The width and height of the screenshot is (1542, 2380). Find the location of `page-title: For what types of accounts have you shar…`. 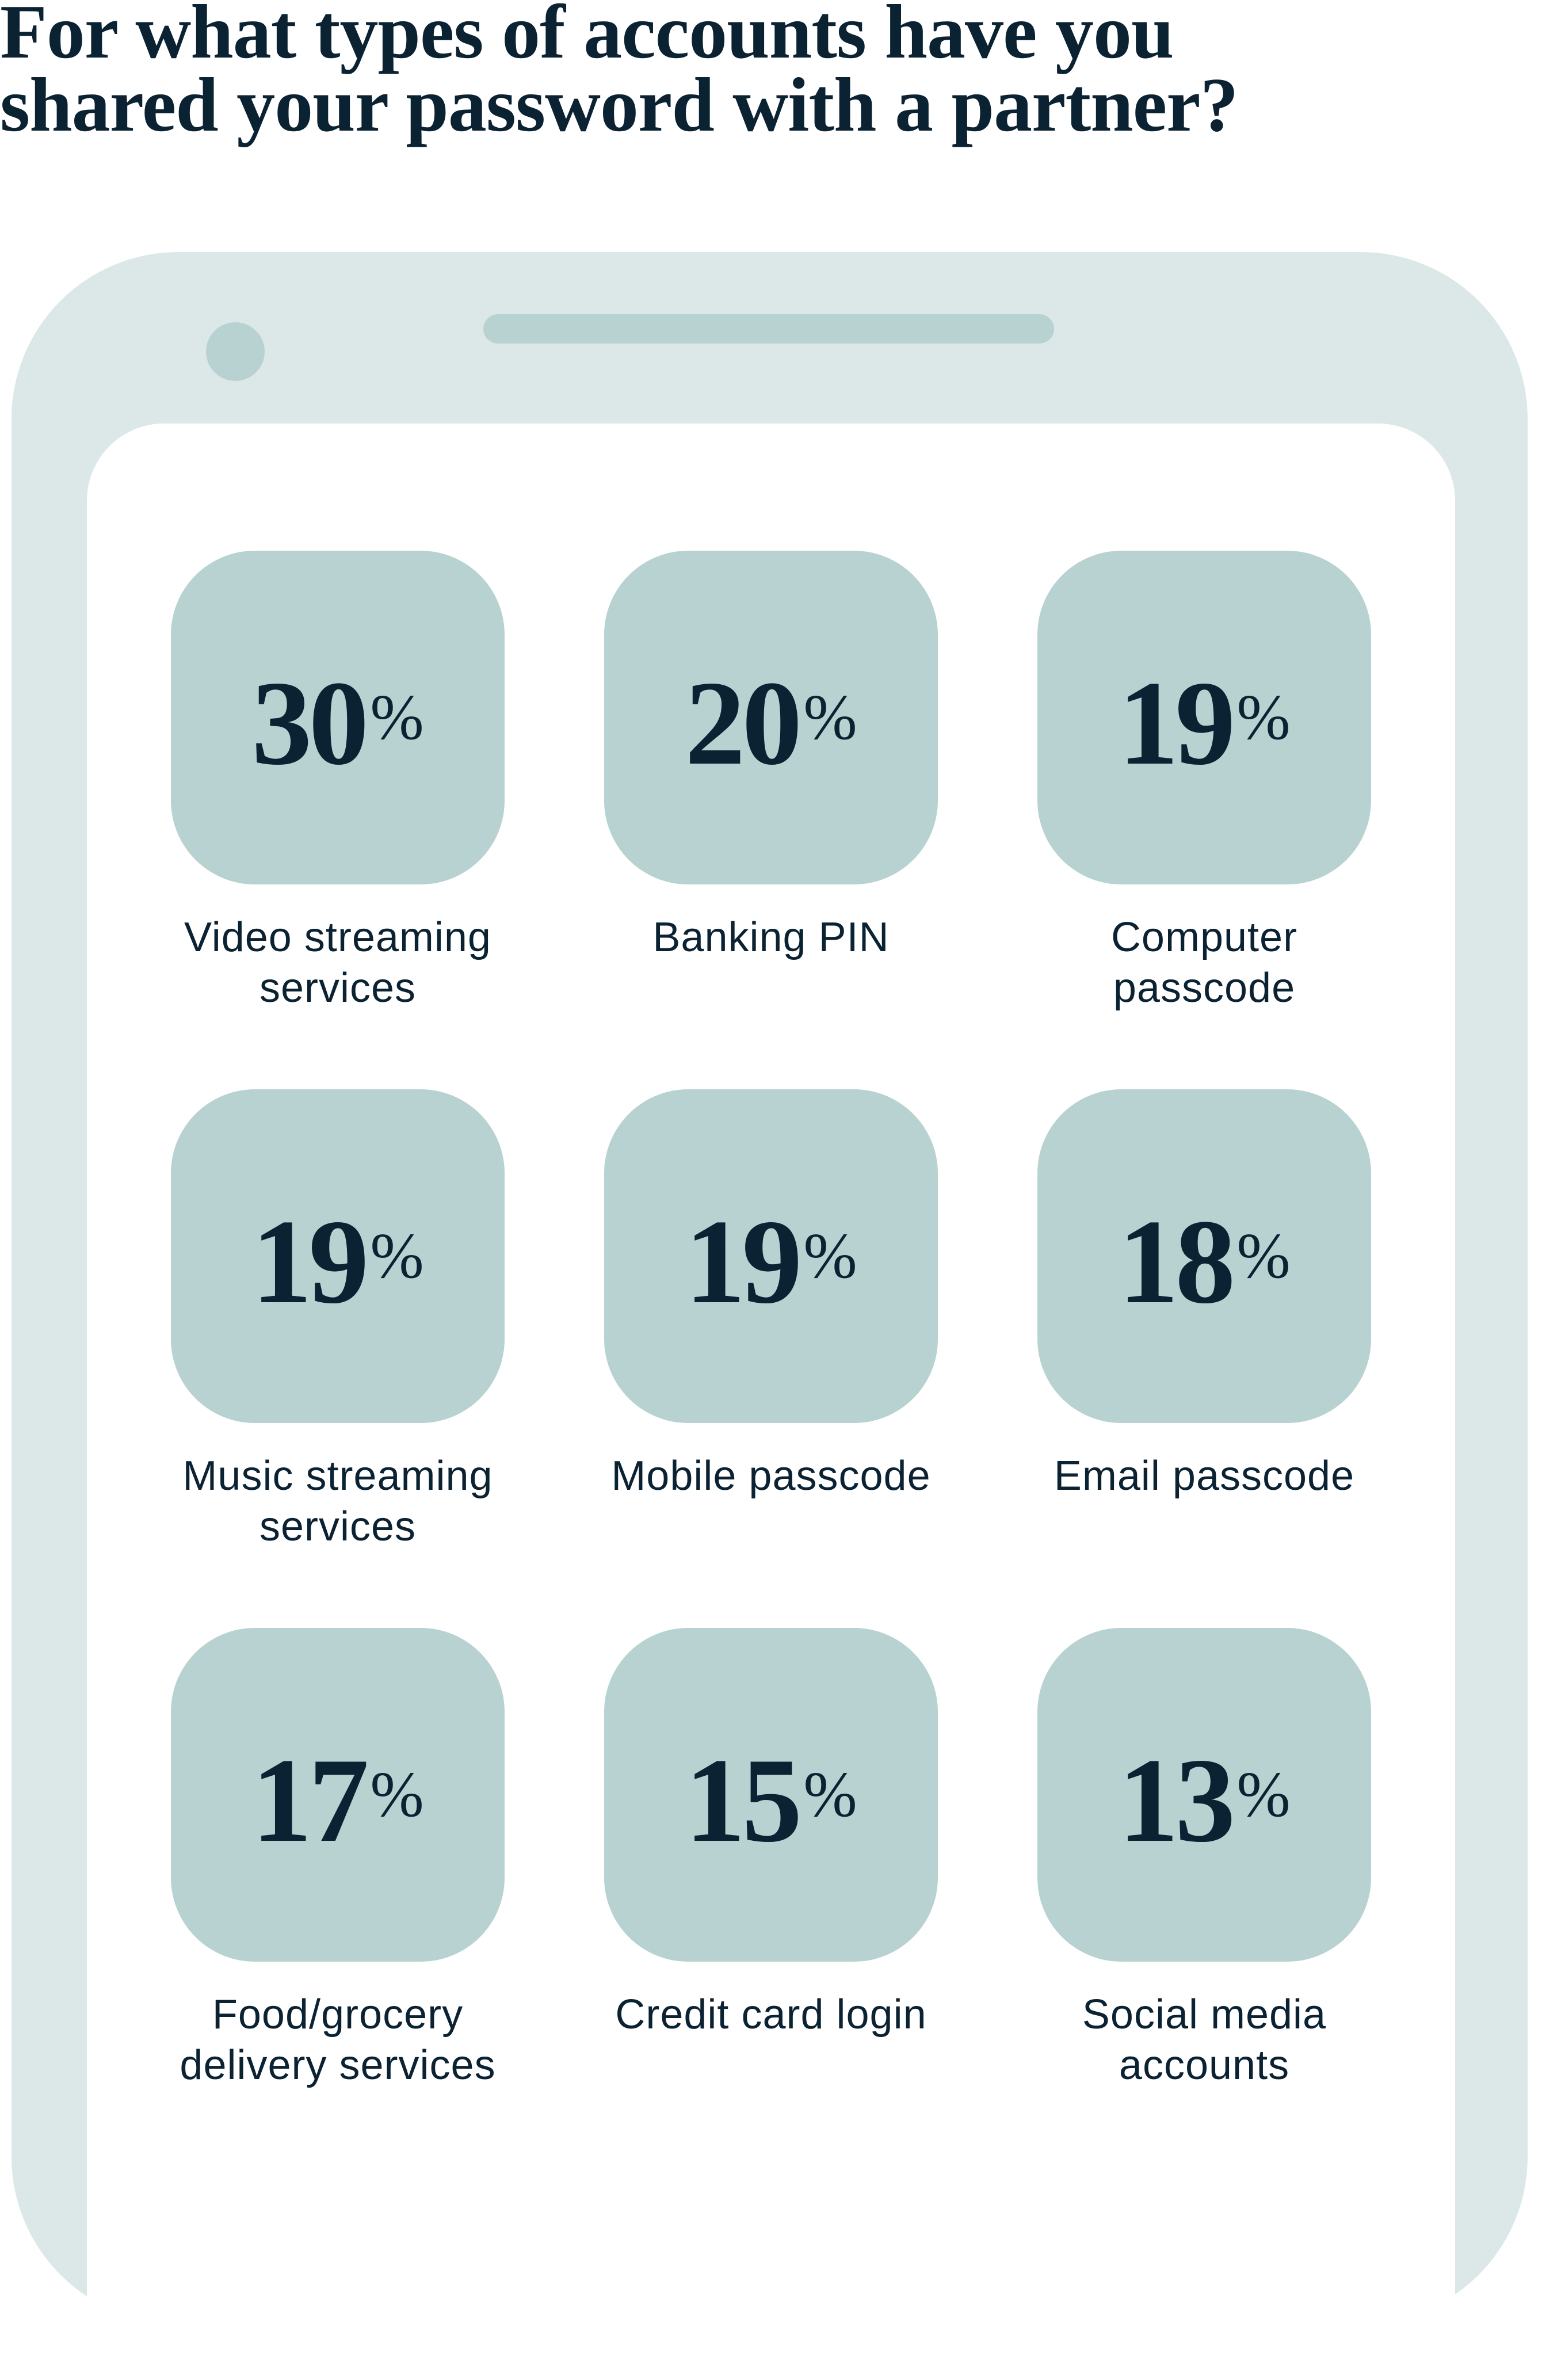

page-title: For what types of accounts have you shar… is located at coordinates (619, 73).